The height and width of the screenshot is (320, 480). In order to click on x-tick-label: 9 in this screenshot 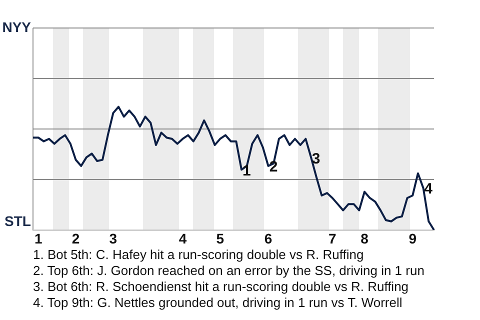, I will do `click(412, 238)`.